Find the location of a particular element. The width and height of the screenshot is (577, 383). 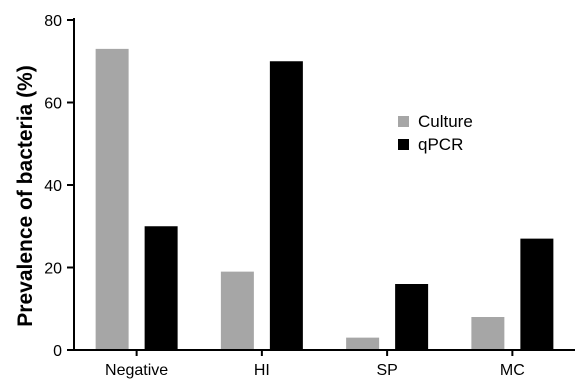

bar-qpcr-negative is located at coordinates (161, 288).